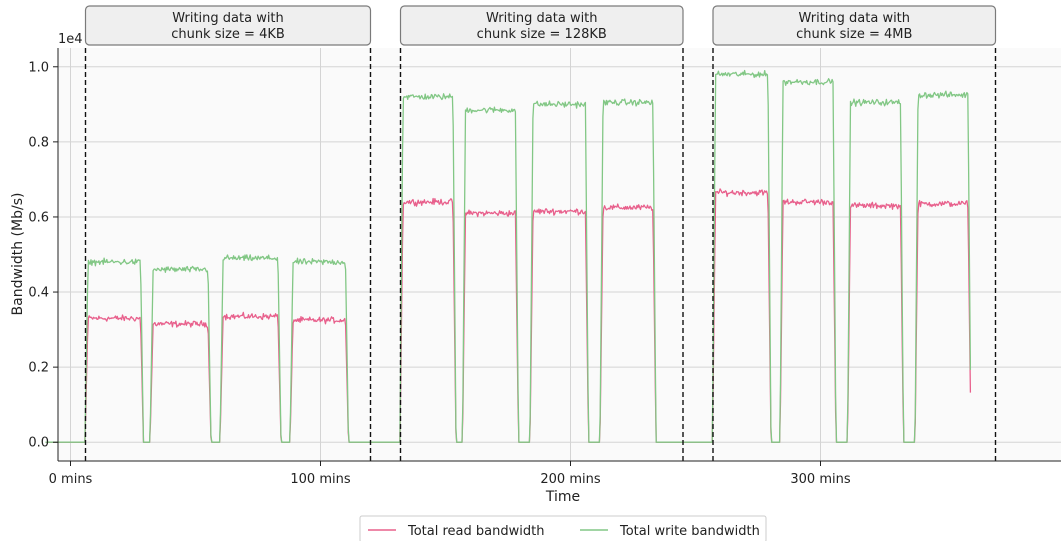  What do you see at coordinates (570, 479) in the screenshot?
I see `x-tick-label: 200 mins` at bounding box center [570, 479].